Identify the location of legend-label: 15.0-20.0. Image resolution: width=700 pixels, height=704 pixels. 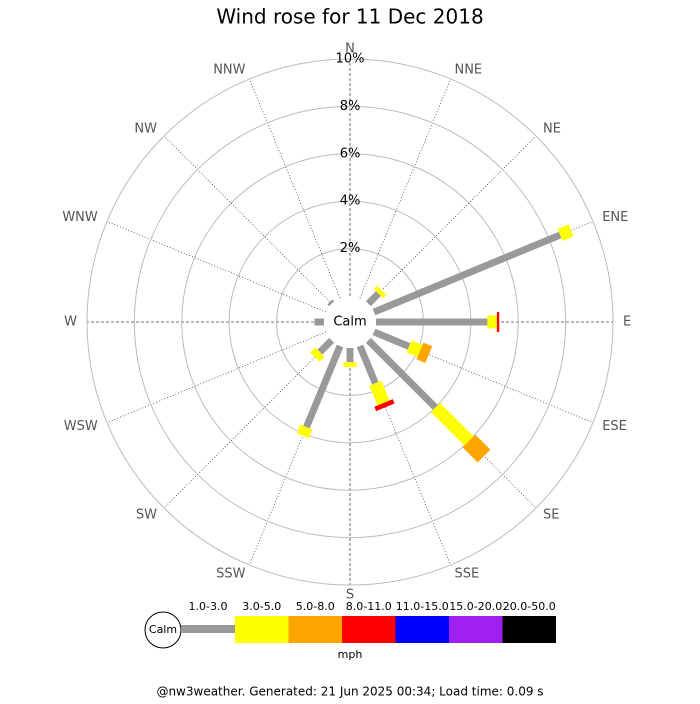
(475, 606).